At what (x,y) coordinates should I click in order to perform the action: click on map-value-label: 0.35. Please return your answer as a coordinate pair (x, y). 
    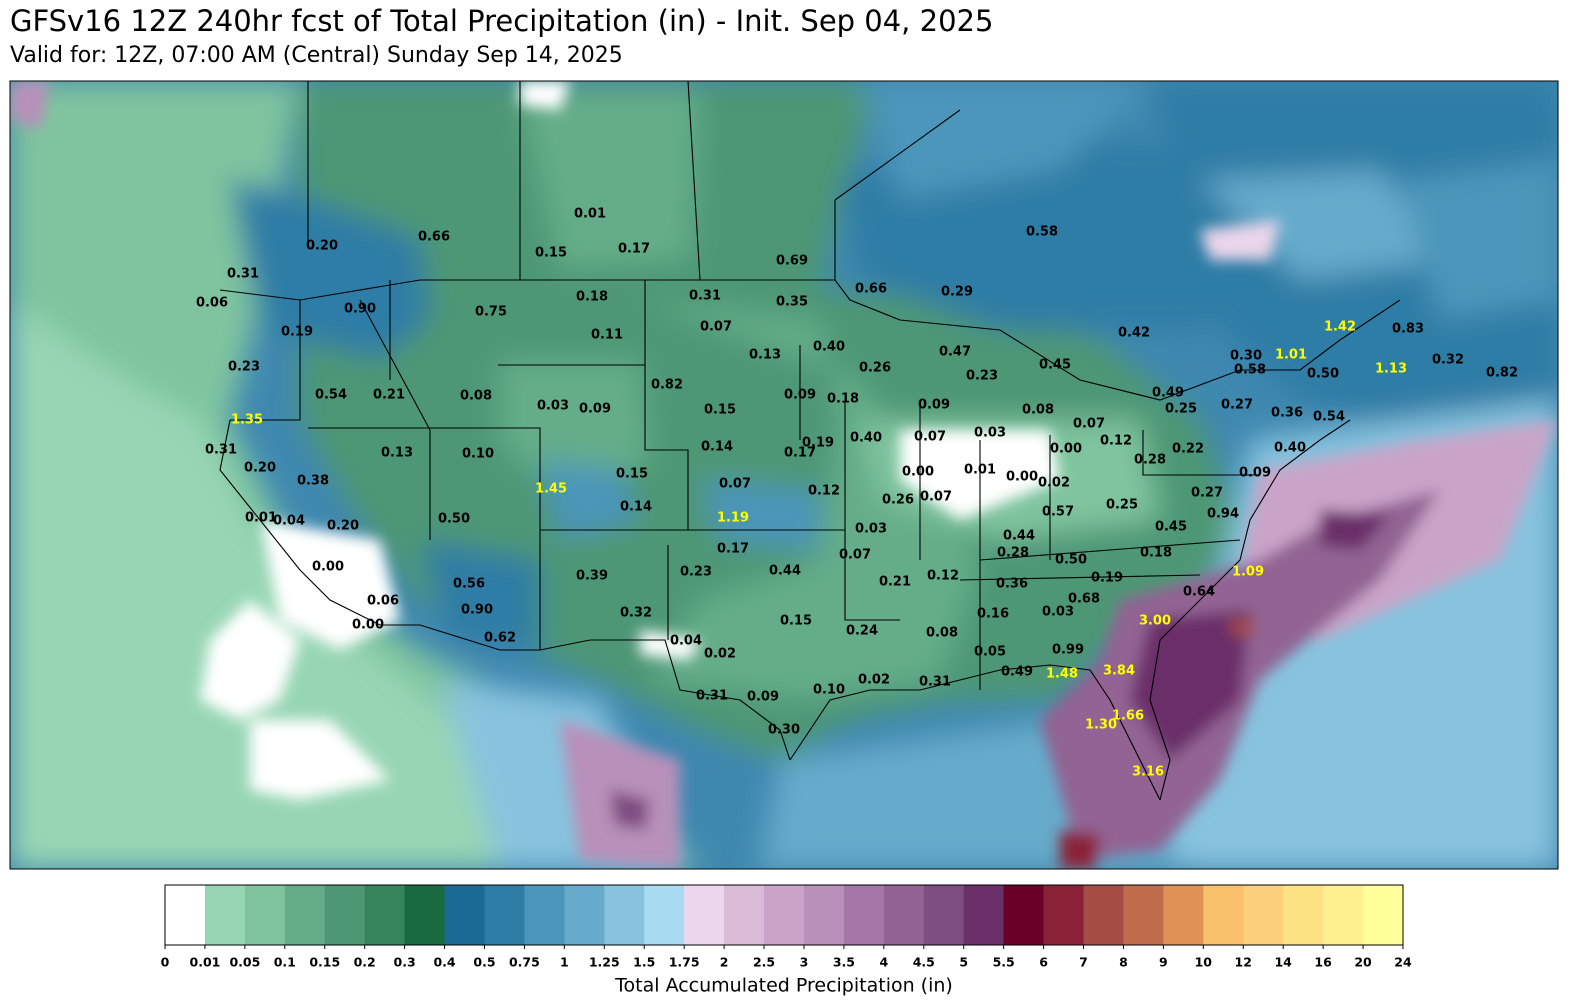
    Looking at the image, I should click on (792, 302).